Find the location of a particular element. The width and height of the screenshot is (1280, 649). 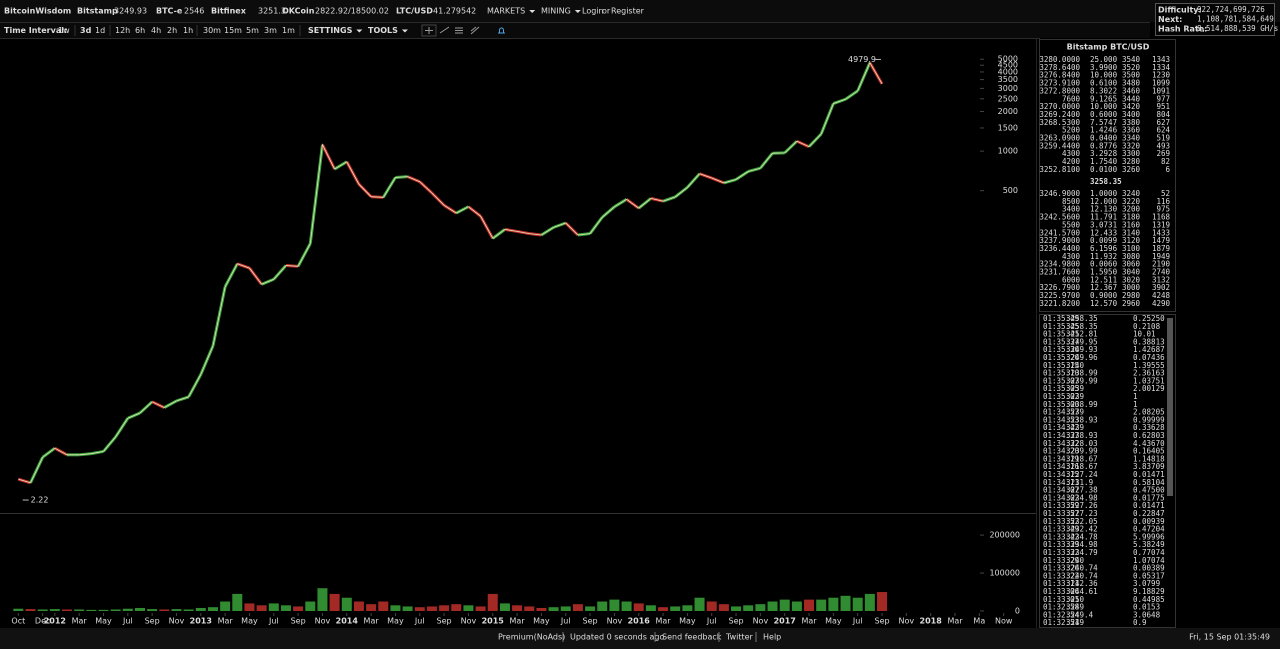

trade-amount: 1 is located at coordinates (1135, 404).